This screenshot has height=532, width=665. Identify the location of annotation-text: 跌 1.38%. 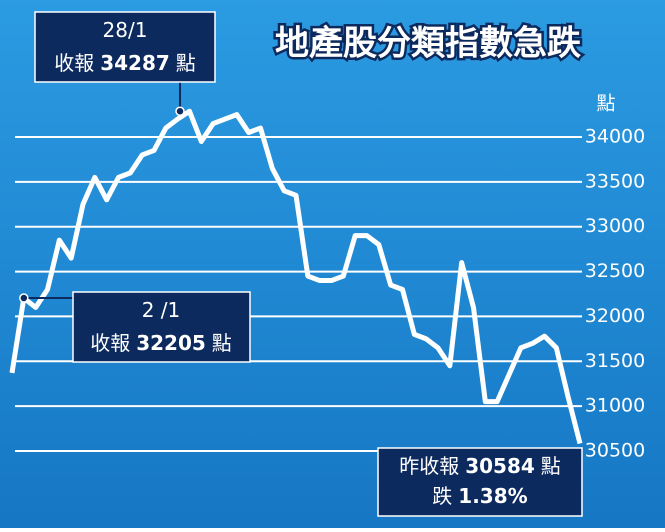
(479, 496).